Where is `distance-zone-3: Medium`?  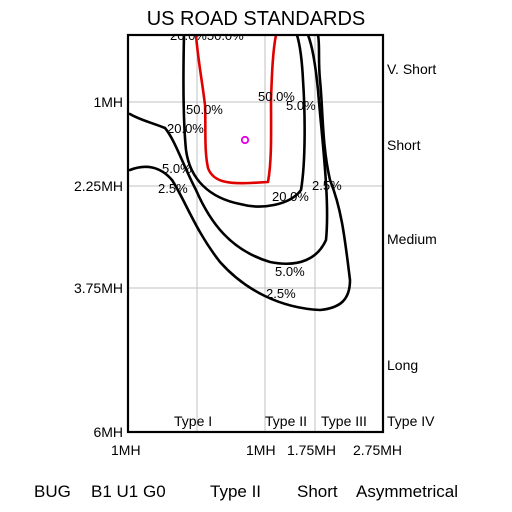 distance-zone-3: Medium is located at coordinates (412, 239).